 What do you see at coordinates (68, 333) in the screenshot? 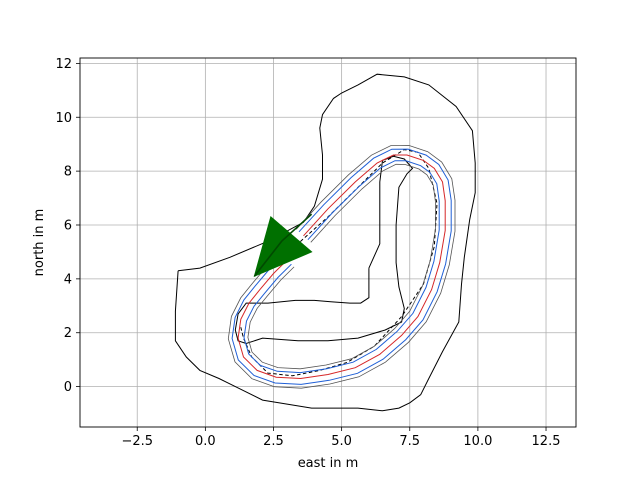
I see `y-tick-label: 2` at bounding box center [68, 333].